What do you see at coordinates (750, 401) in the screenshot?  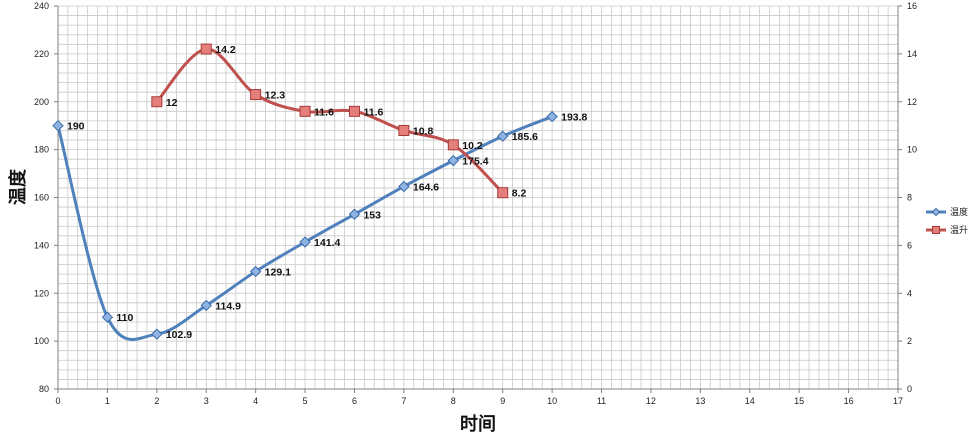 I see `x-tick-label: 14` at bounding box center [750, 401].